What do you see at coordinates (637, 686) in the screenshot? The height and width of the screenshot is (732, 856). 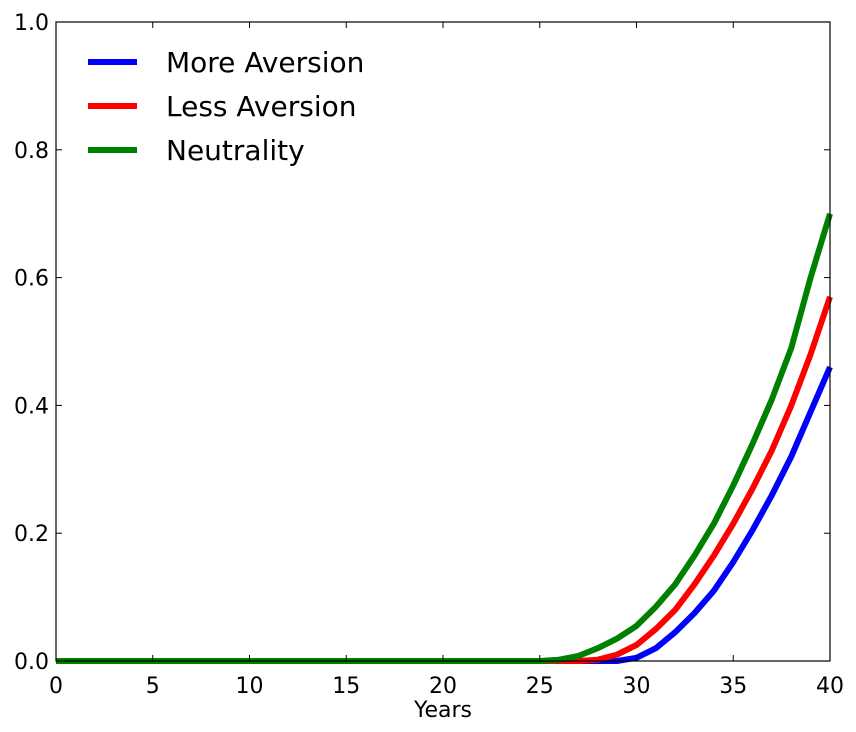 I see `x-tick-label: 30` at bounding box center [637, 686].